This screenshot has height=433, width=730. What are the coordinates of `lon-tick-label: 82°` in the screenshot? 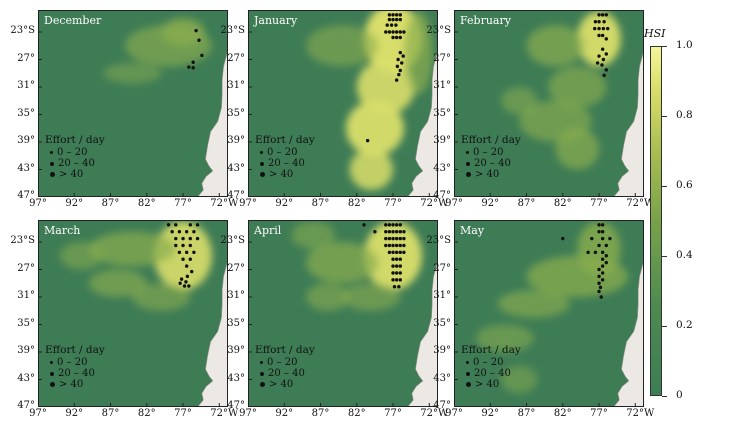 It's located at (356, 203).